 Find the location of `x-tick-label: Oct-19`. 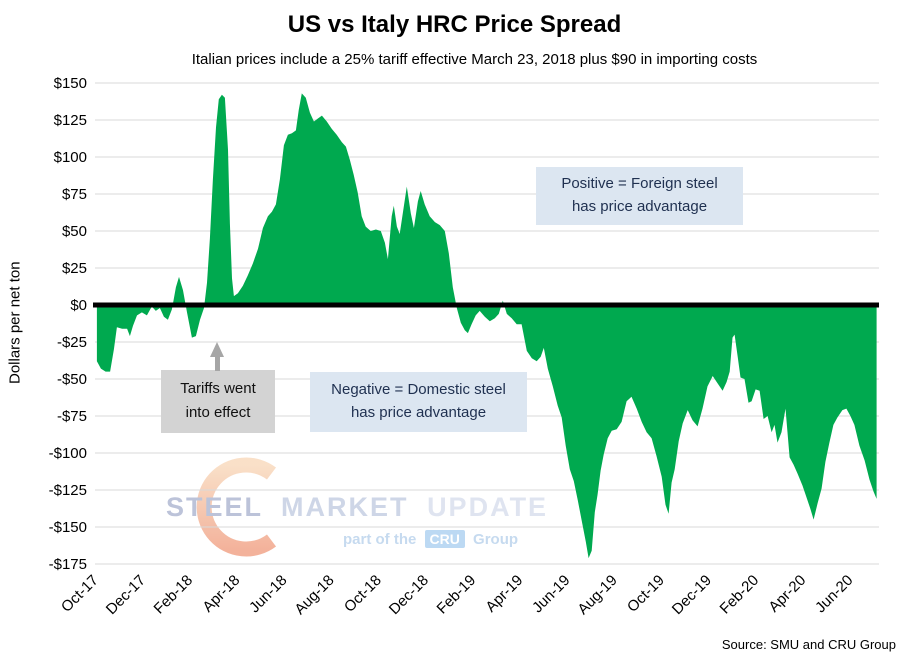

x-tick-label: Oct-19 is located at coordinates (646, 594).